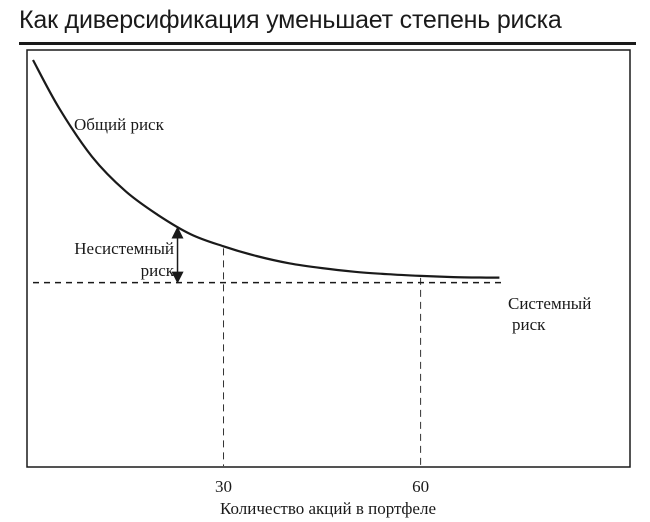 This screenshot has width=650, height=522. What do you see at coordinates (529, 324) in the screenshot?
I see `systematic-risk-label-line2: риск` at bounding box center [529, 324].